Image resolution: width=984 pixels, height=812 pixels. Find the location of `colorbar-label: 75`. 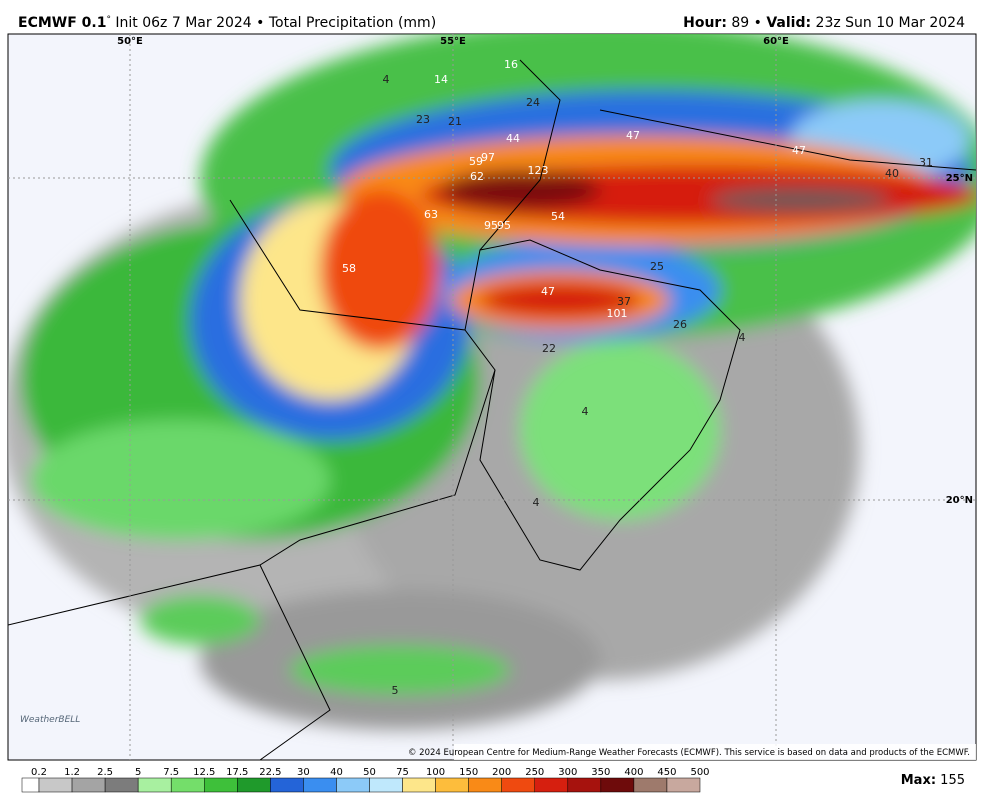

colorbar-label: 75 is located at coordinates (402, 772).